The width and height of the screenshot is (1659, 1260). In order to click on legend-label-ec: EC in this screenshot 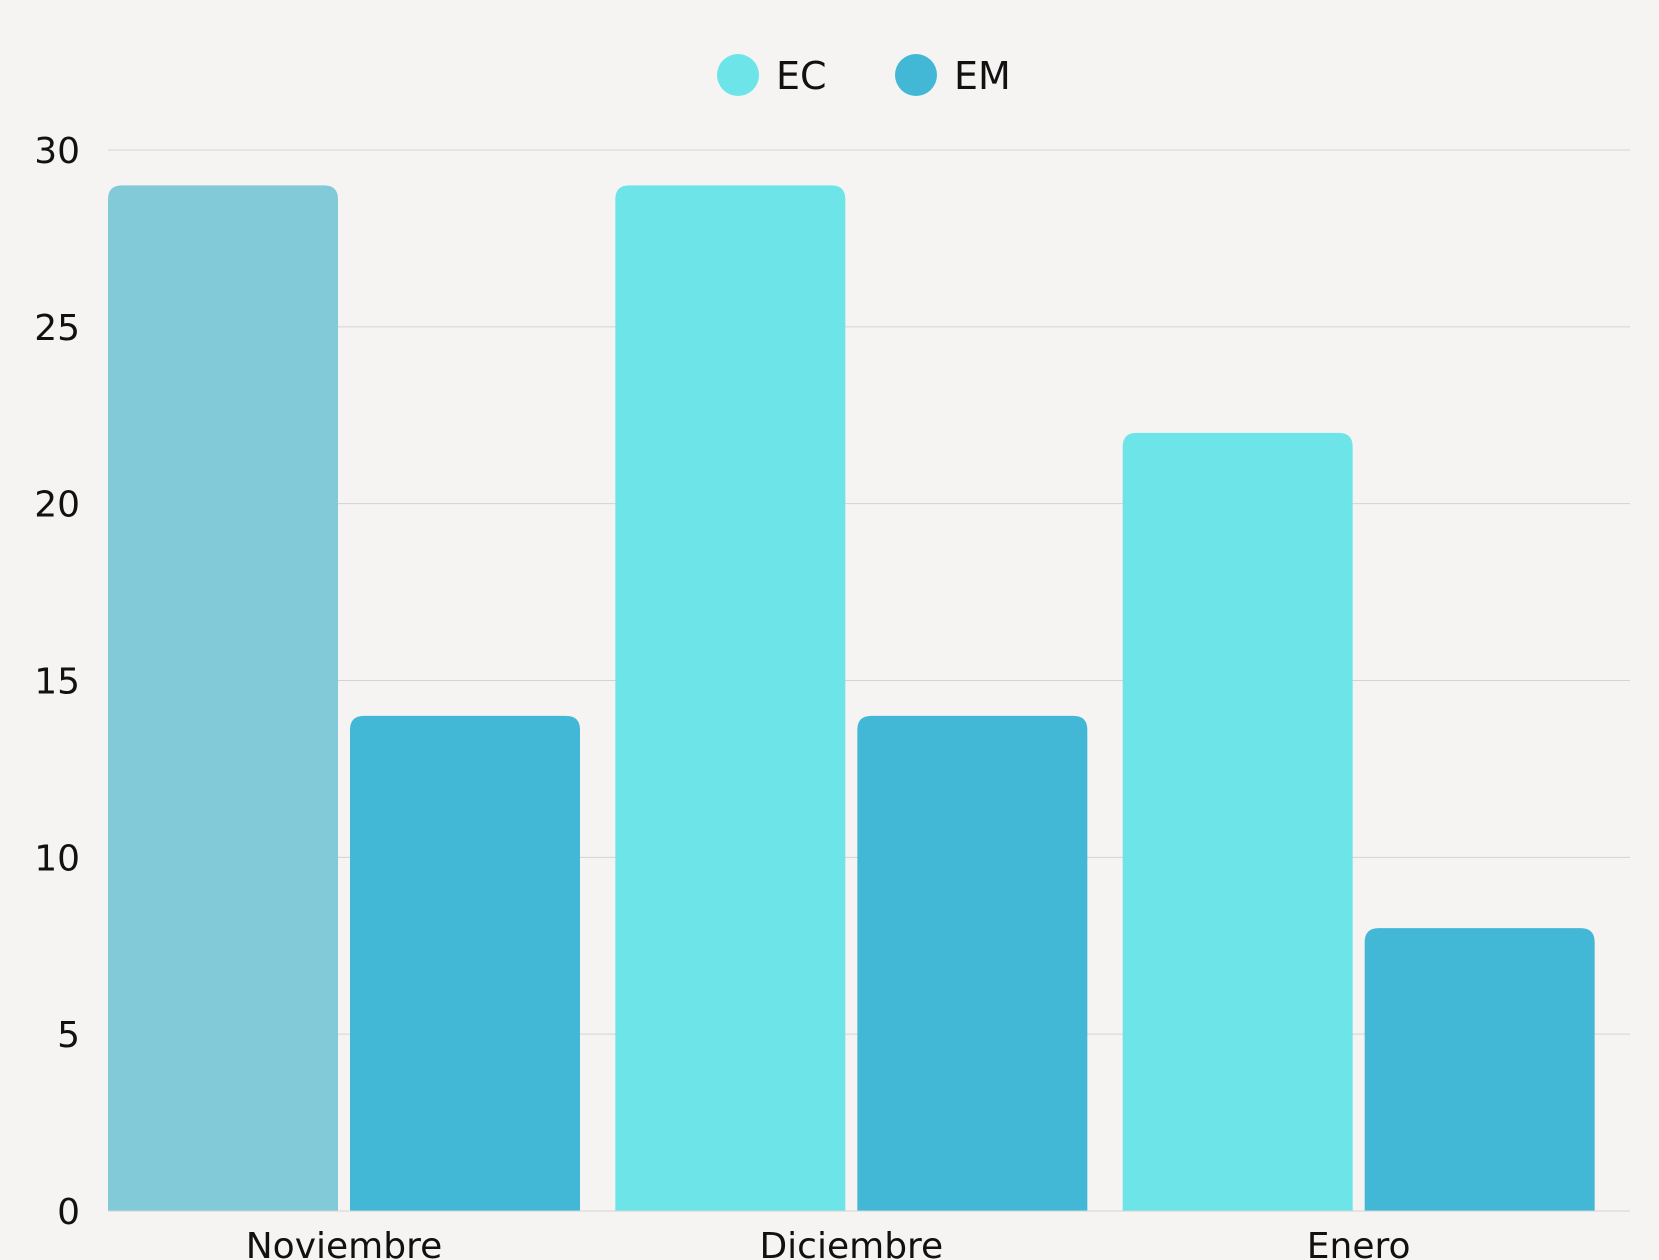, I will do `click(801, 76)`.